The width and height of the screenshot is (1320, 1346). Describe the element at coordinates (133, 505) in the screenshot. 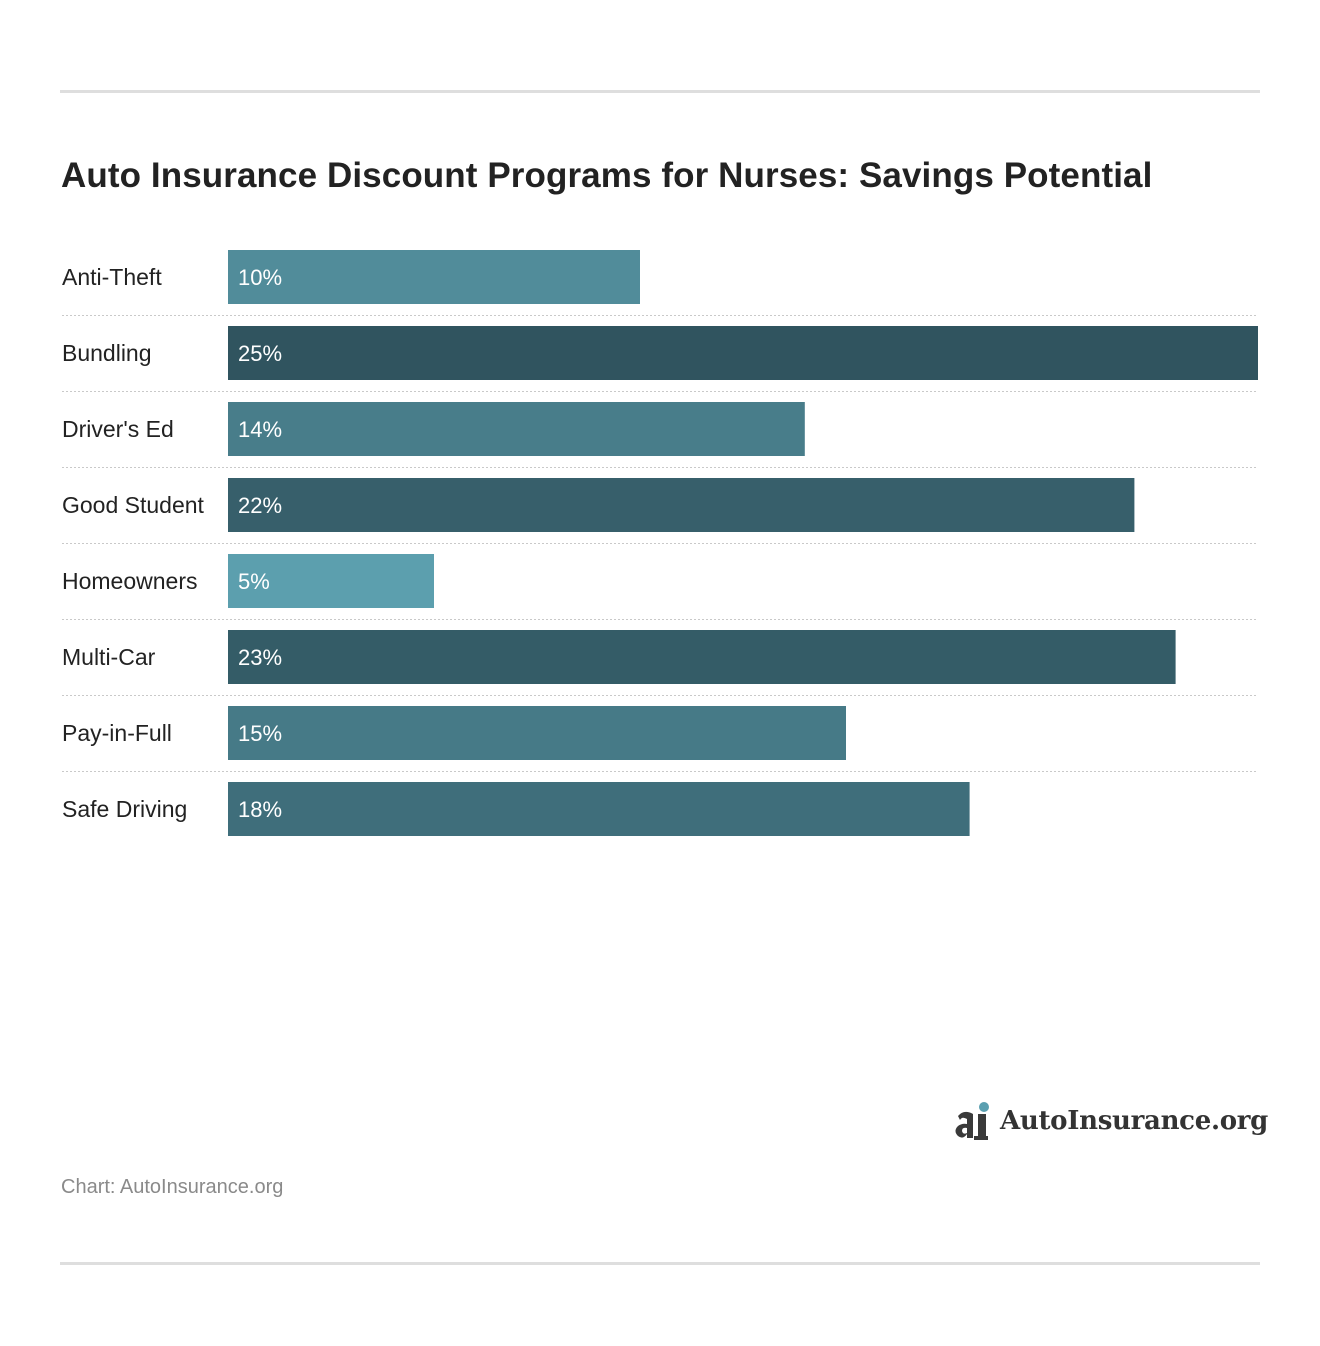

I see `category-label-good-student: Good Student` at that location.